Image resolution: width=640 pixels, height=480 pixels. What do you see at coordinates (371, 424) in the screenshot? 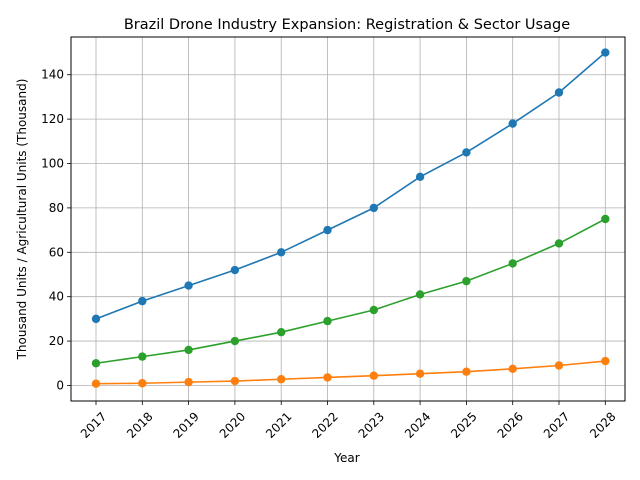
I see `x-tick-label: 2023` at bounding box center [371, 424].